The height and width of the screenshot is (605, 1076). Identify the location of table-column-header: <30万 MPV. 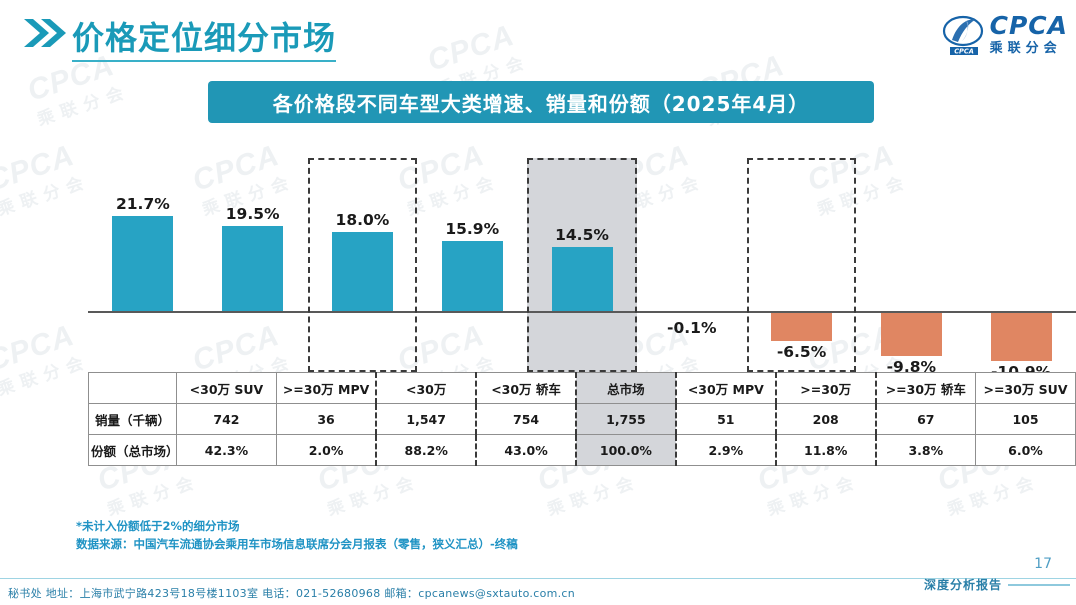
(726, 388).